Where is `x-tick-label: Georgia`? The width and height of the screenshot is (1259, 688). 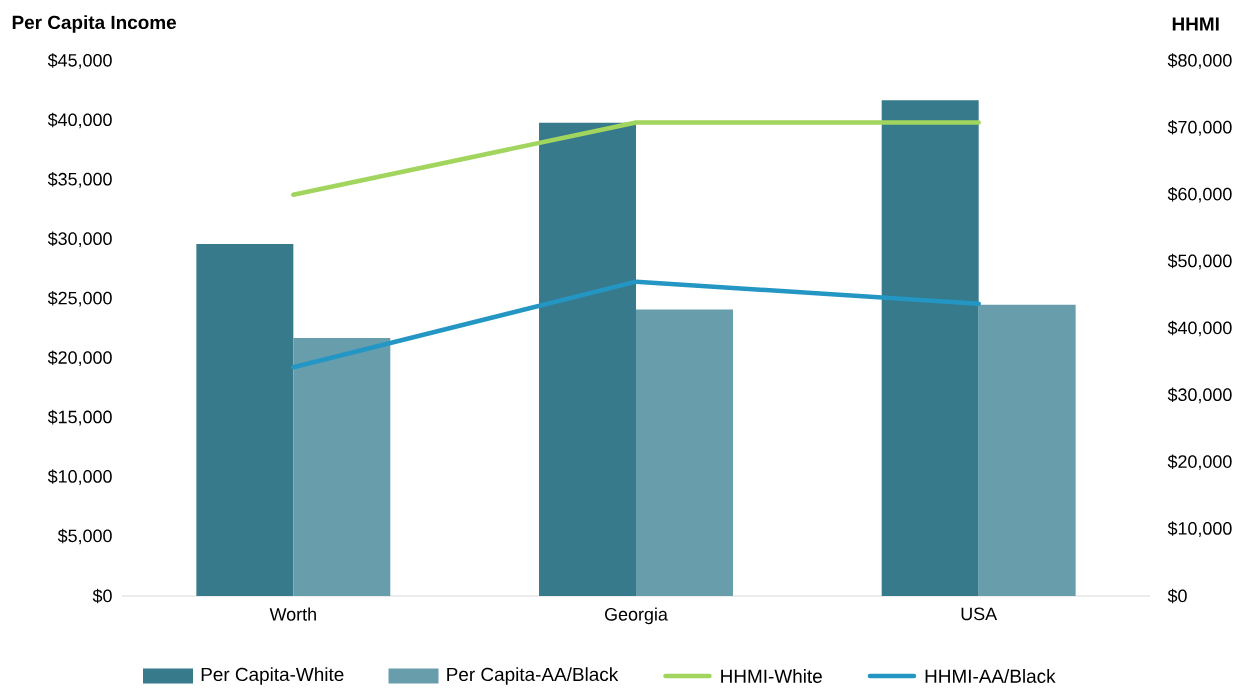
x-tick-label: Georgia is located at coordinates (636, 616).